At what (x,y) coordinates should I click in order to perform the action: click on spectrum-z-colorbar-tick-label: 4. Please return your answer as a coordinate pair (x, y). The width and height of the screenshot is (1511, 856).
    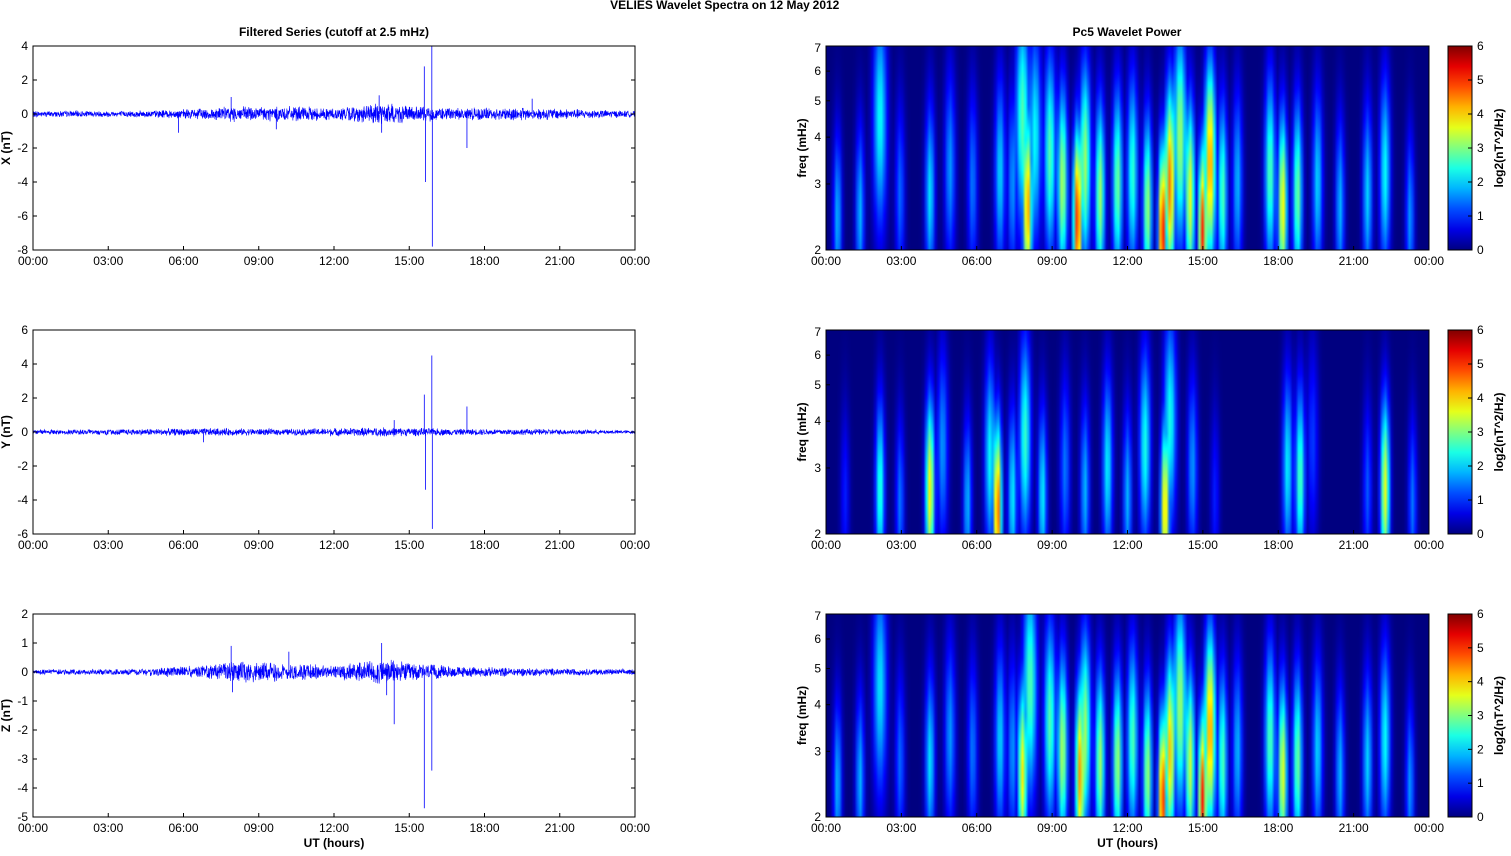
    Looking at the image, I should click on (1480, 682).